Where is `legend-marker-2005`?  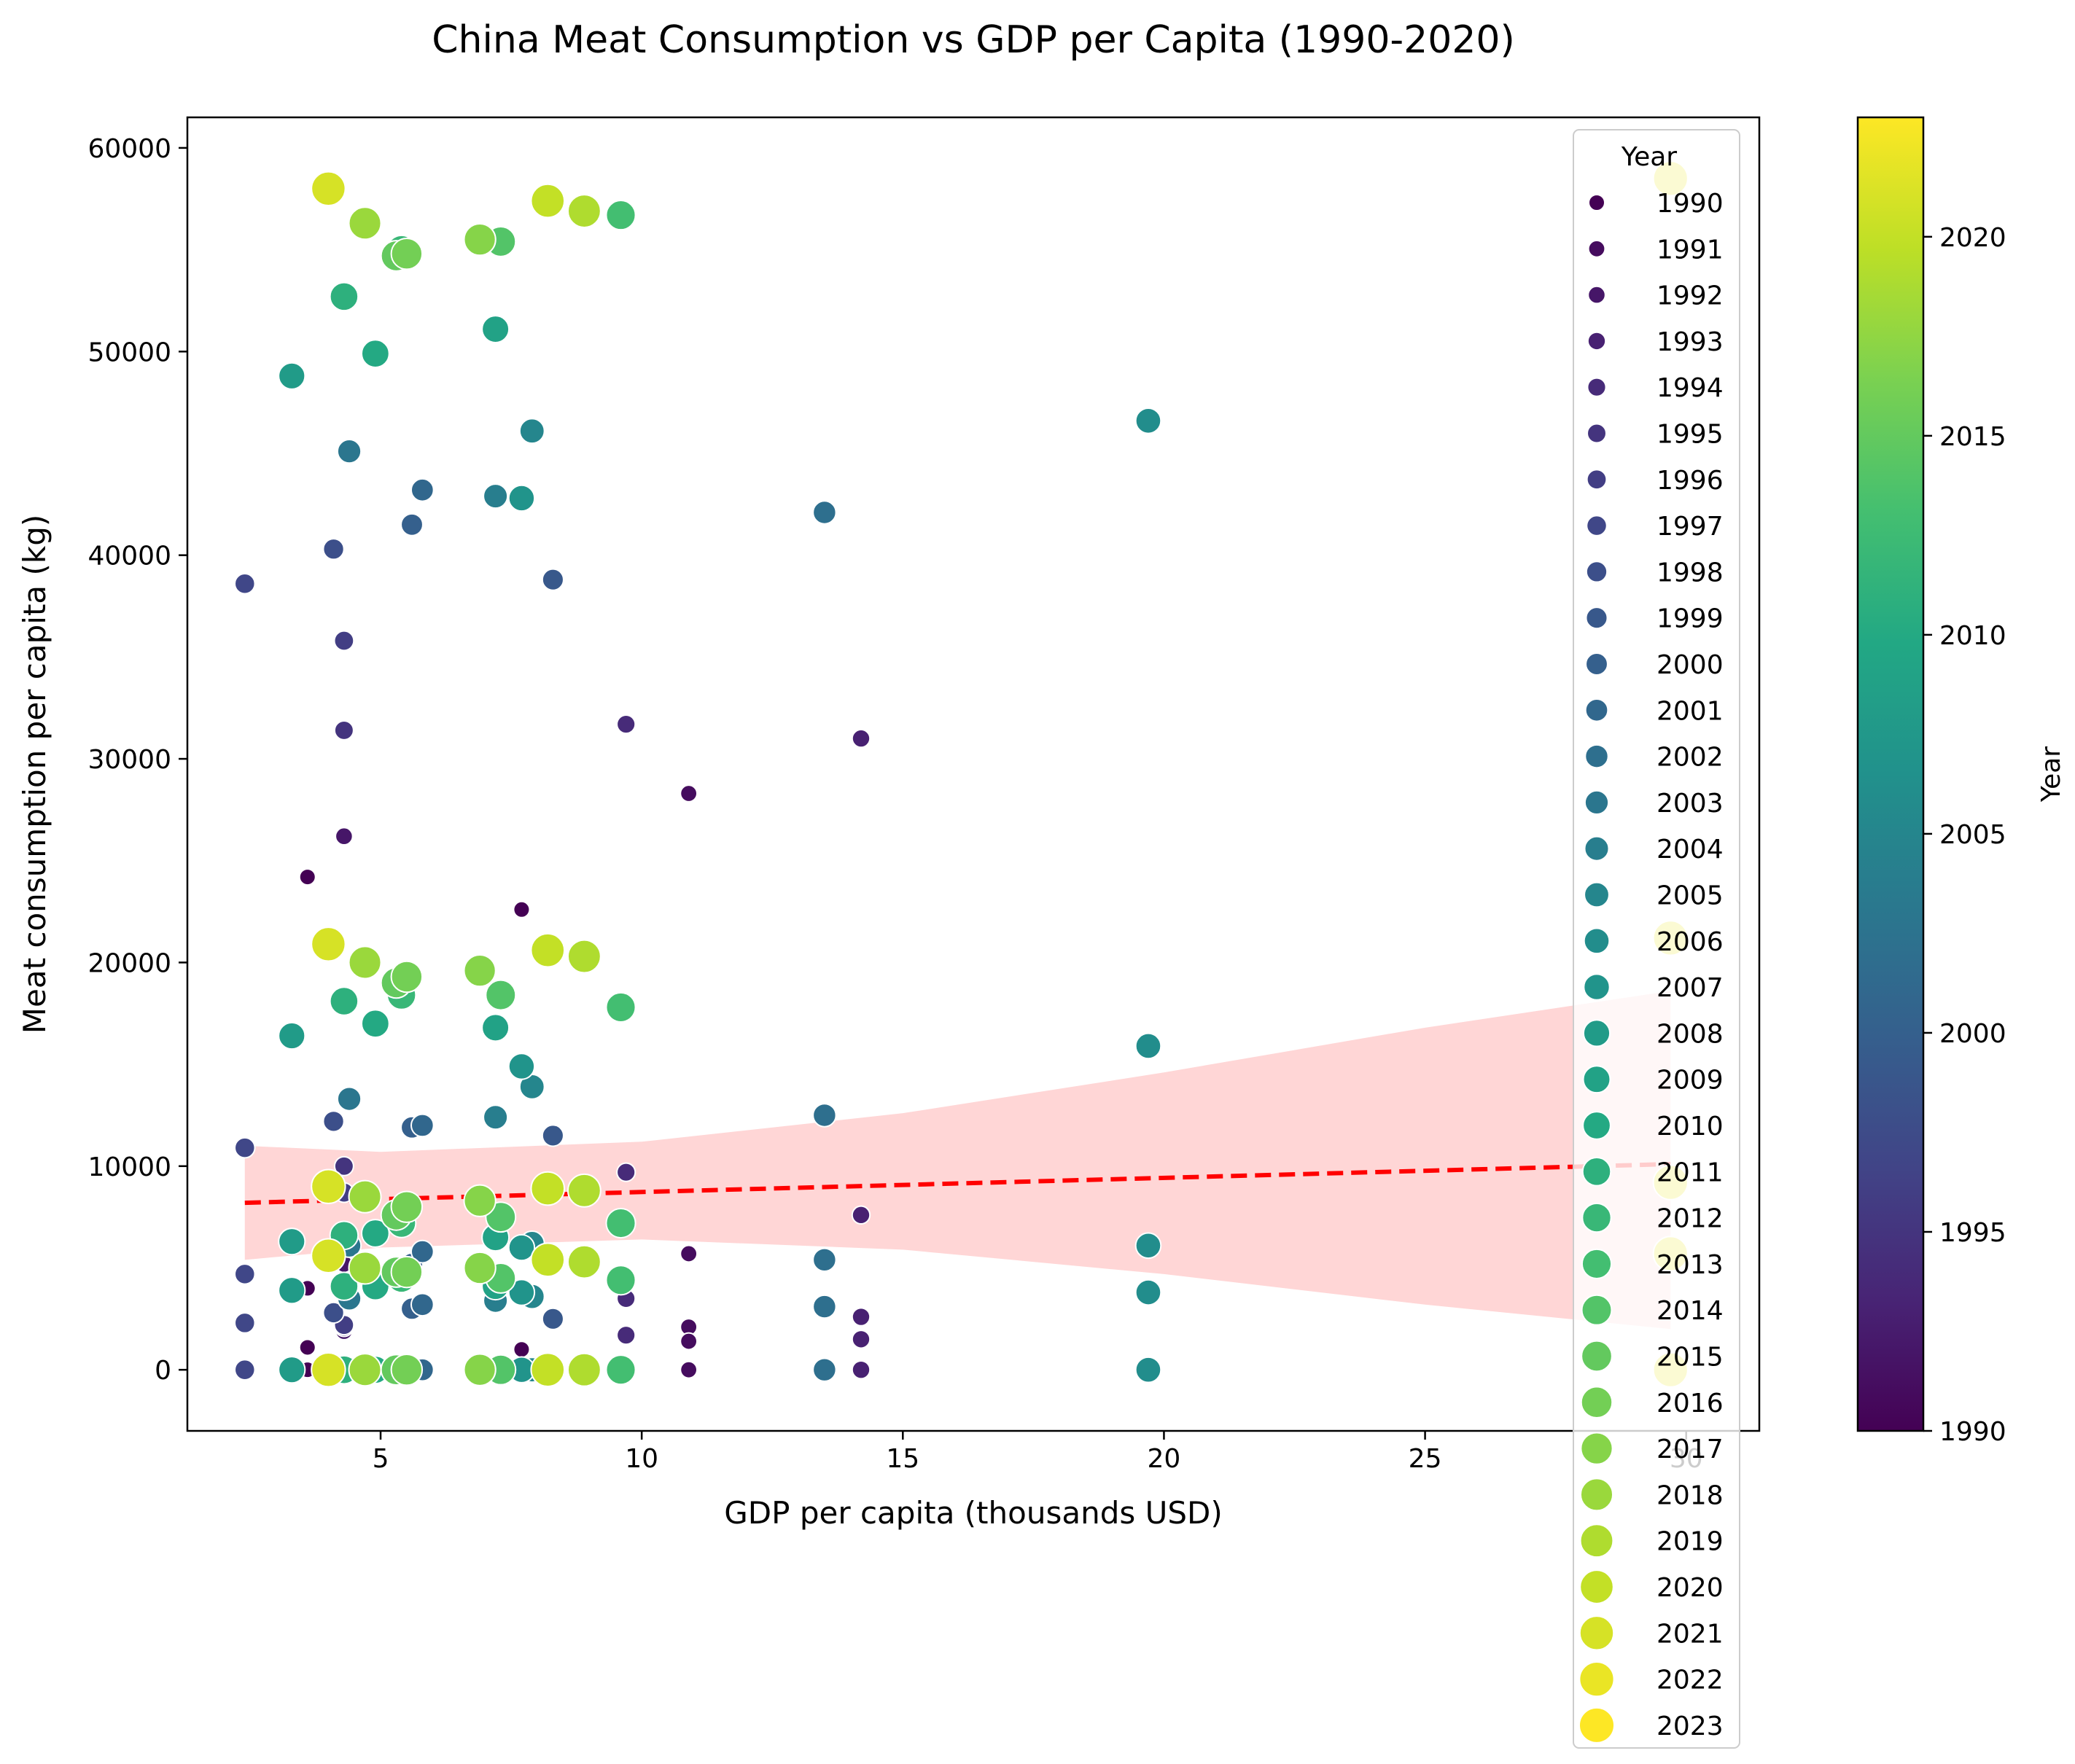
legend-marker-2005 is located at coordinates (1597, 894).